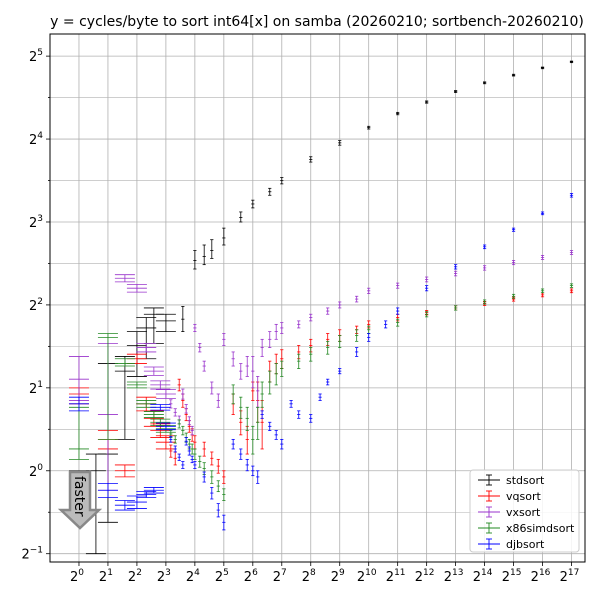 The height and width of the screenshot is (600, 600). Describe the element at coordinates (540, 528) in the screenshot. I see `legend-label: x86simdsort` at that location.